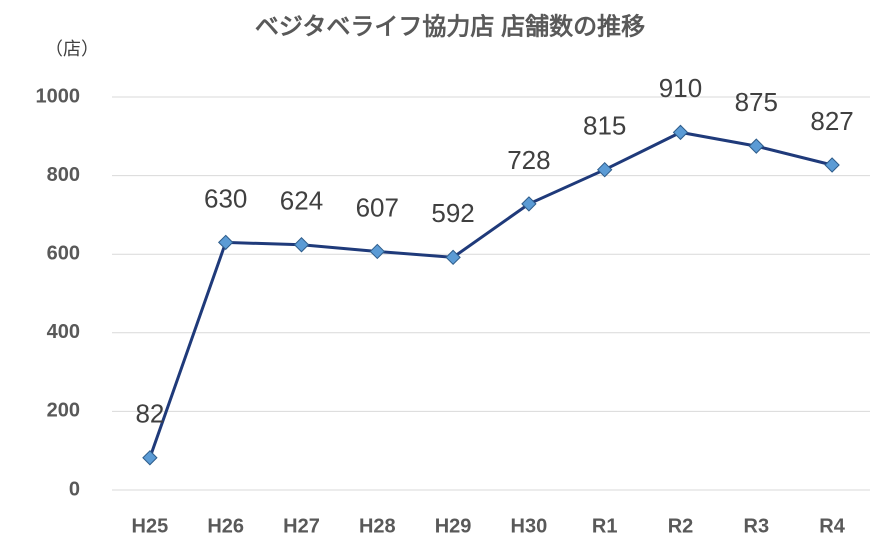 This screenshot has height=550, width=873. What do you see at coordinates (63, 332) in the screenshot?
I see `y-tick-label: 400` at bounding box center [63, 332].